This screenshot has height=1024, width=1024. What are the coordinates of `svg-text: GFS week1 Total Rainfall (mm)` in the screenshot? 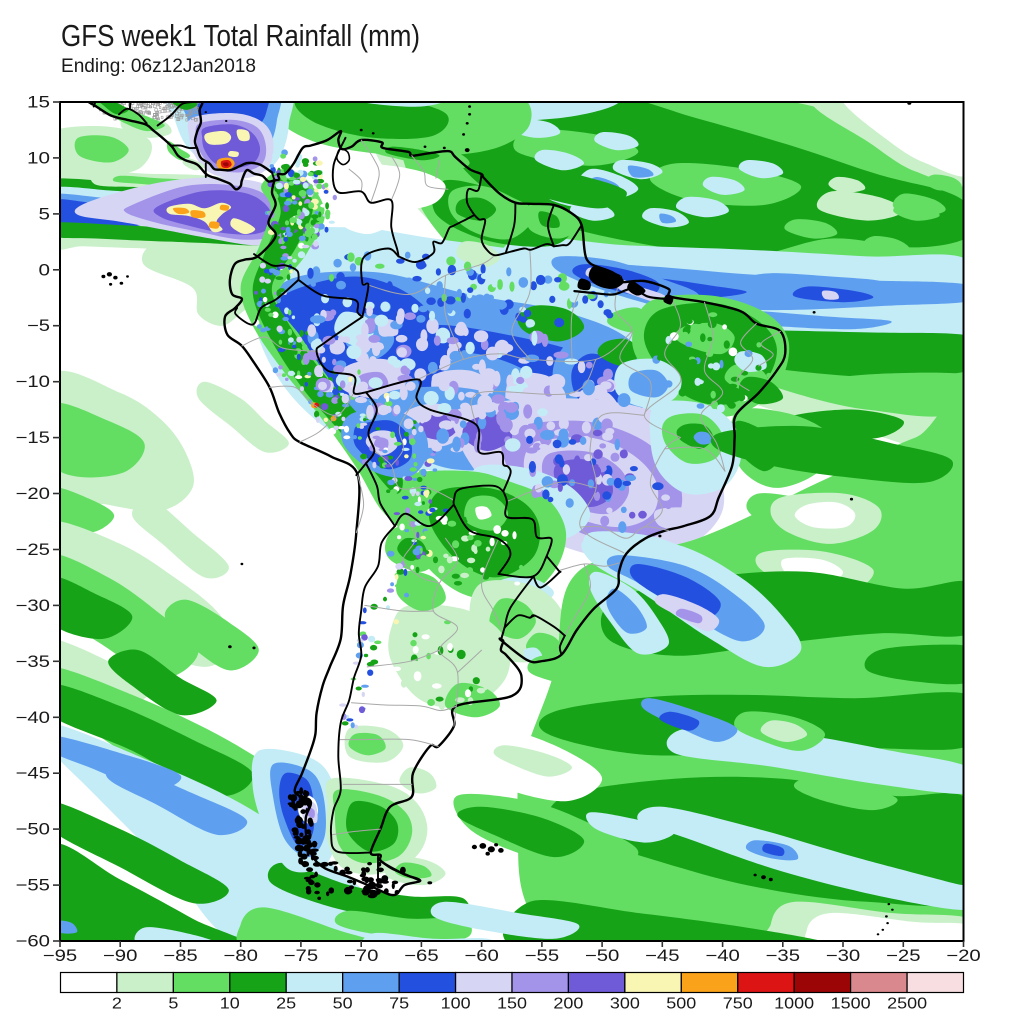 It's located at (240, 35).